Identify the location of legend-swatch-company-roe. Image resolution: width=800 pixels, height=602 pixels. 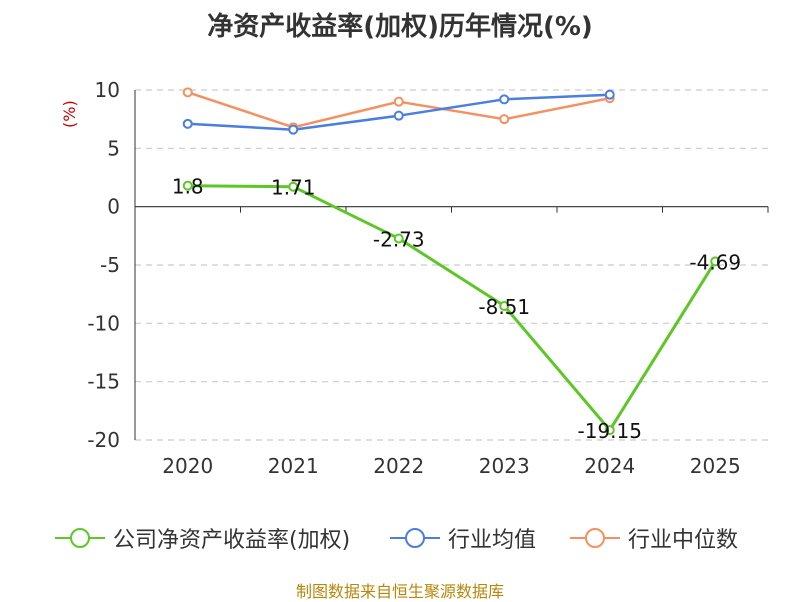
(80, 538).